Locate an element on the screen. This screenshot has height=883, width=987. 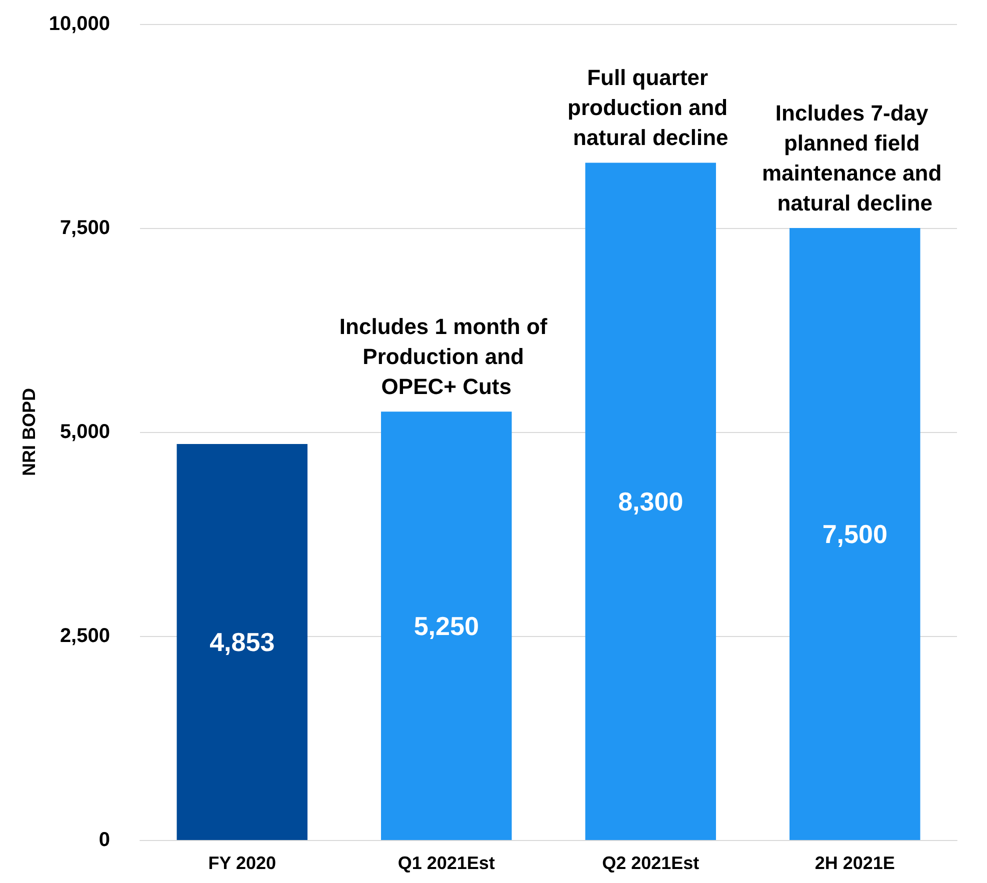
annotation: Includes 1 month of Production and OPEC+ Cuts is located at coordinates (446, 357).